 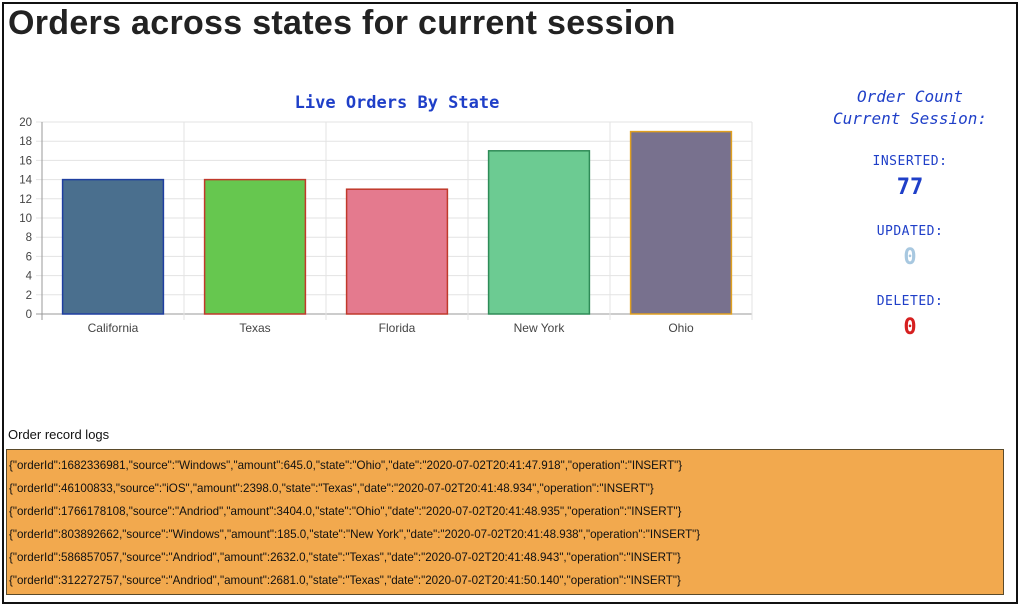 I want to click on y-tick-label: 0, so click(x=29, y=315).